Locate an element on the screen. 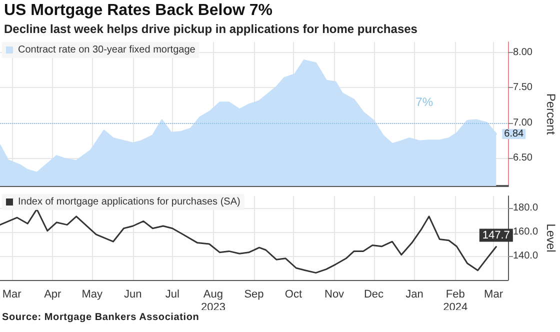  data-label: 6.84 is located at coordinates (514, 134).